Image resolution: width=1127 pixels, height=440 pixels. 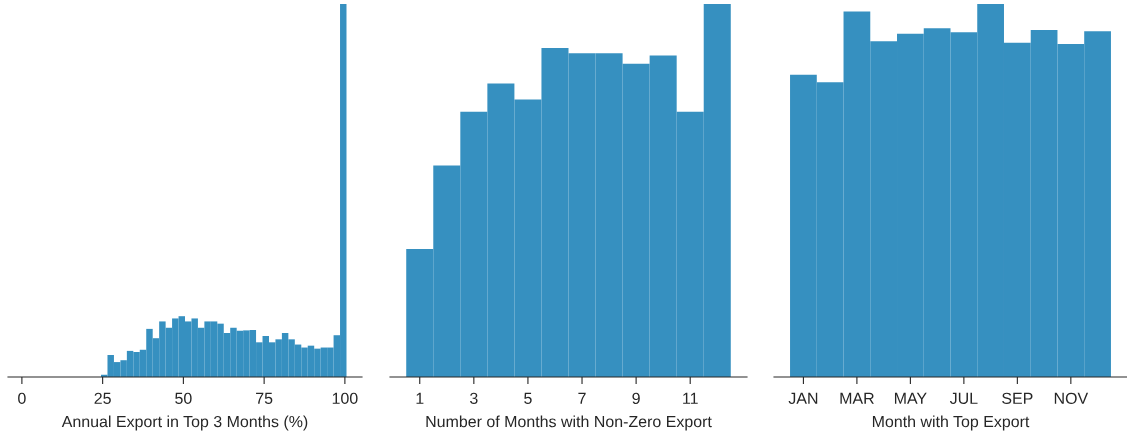 What do you see at coordinates (264, 398) in the screenshot?
I see `x-tick-label: 75` at bounding box center [264, 398].